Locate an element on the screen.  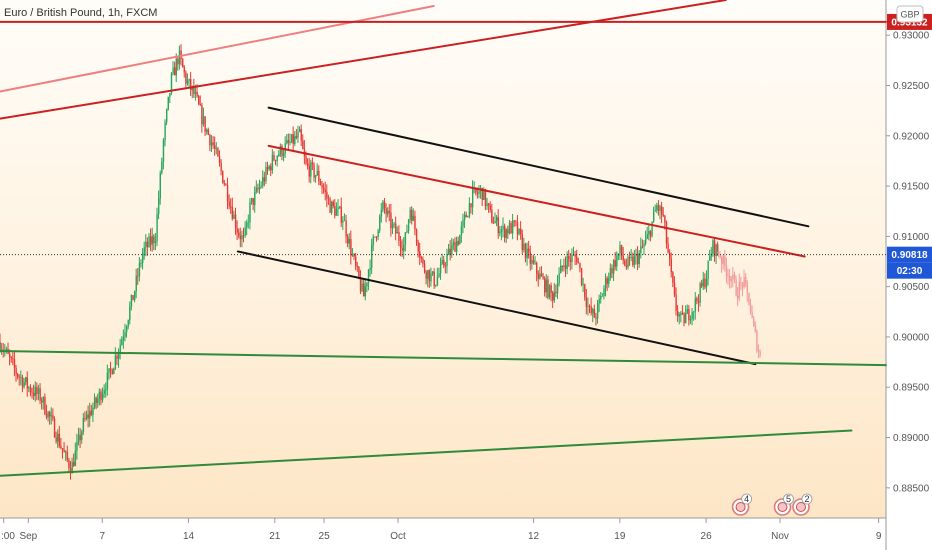
event-count-bubble is located at coordinates (788, 499).